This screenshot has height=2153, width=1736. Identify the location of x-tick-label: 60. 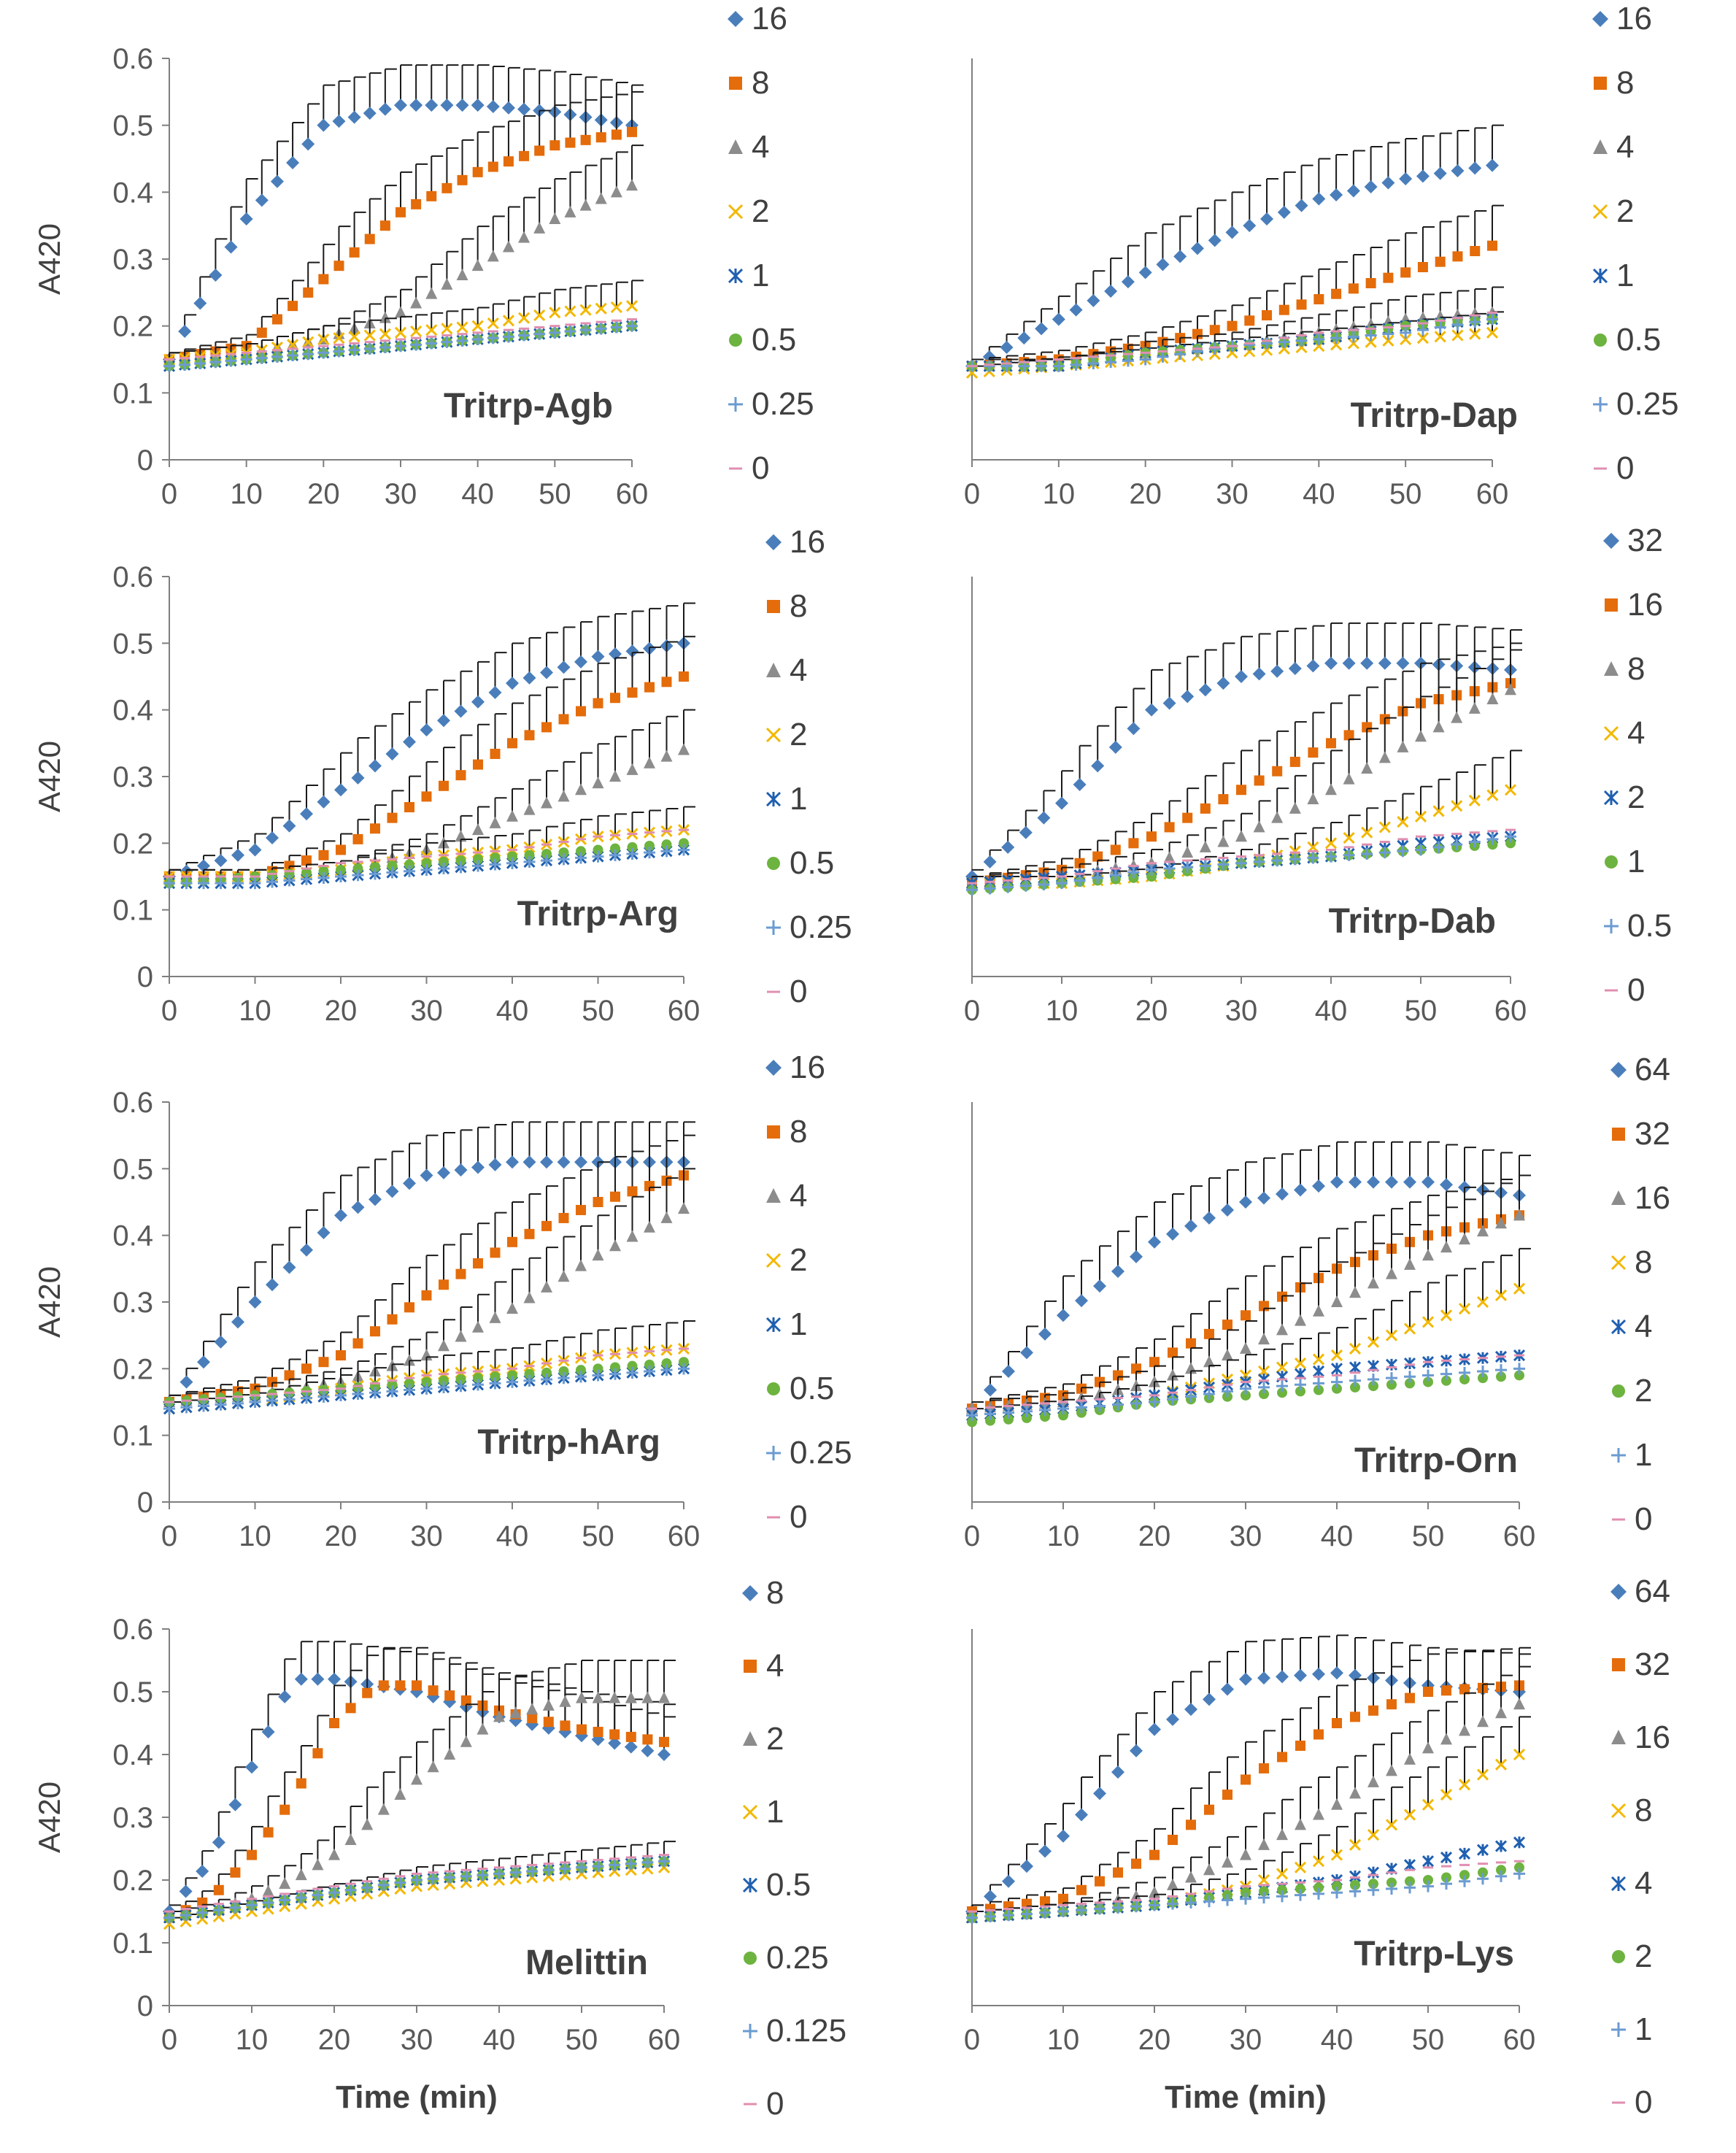
(1492, 494).